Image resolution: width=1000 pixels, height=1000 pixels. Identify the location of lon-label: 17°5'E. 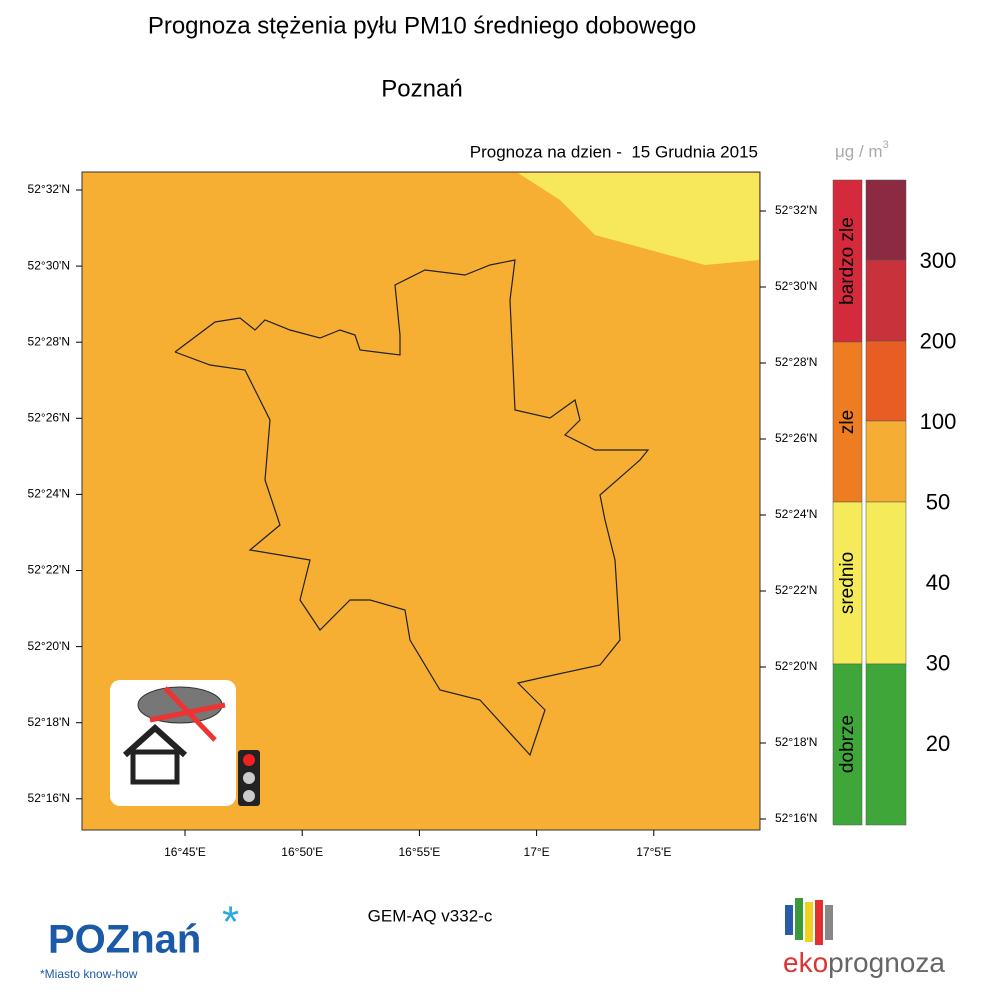
(653, 852).